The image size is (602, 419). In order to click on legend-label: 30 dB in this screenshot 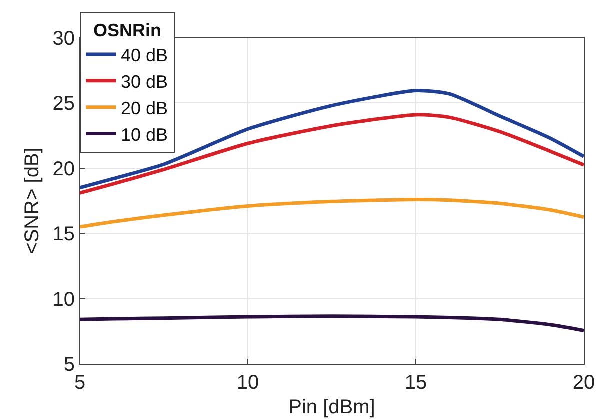, I will do `click(144, 82)`.